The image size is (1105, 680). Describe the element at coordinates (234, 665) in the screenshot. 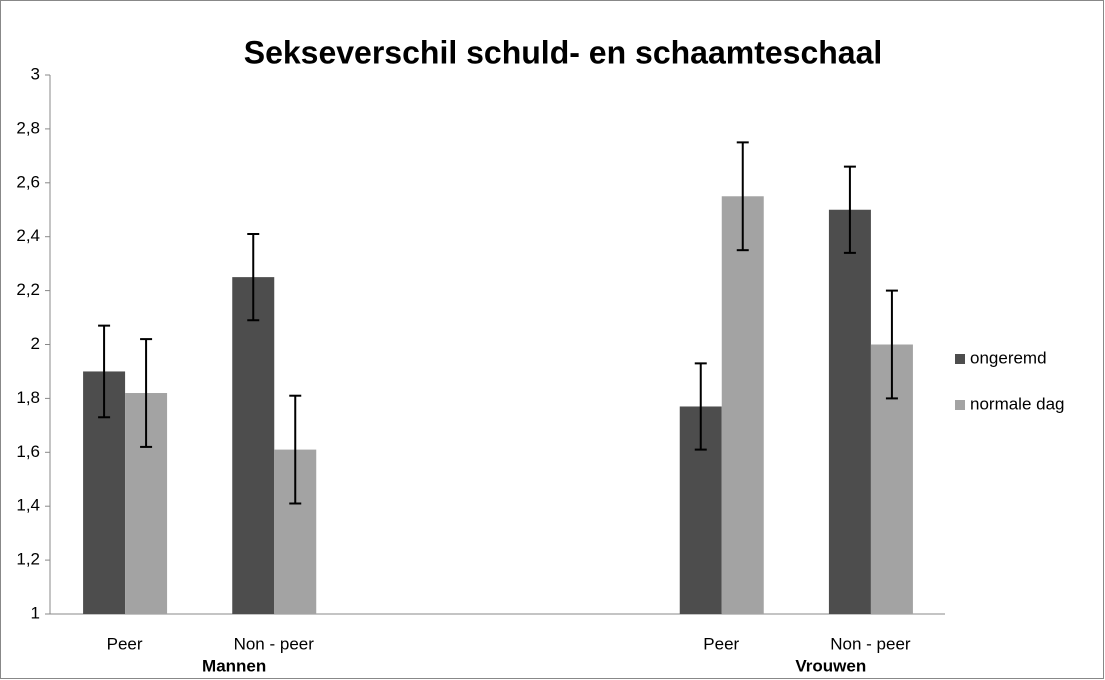

I see `group-label: Mannen` at that location.